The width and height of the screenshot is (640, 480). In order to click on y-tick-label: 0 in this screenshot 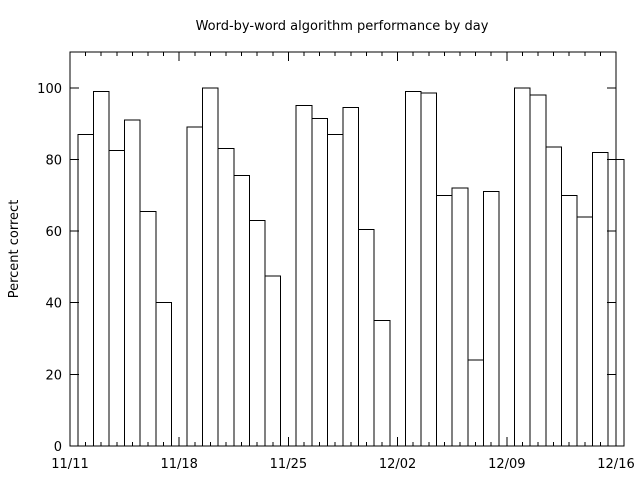, I will do `click(58, 447)`.